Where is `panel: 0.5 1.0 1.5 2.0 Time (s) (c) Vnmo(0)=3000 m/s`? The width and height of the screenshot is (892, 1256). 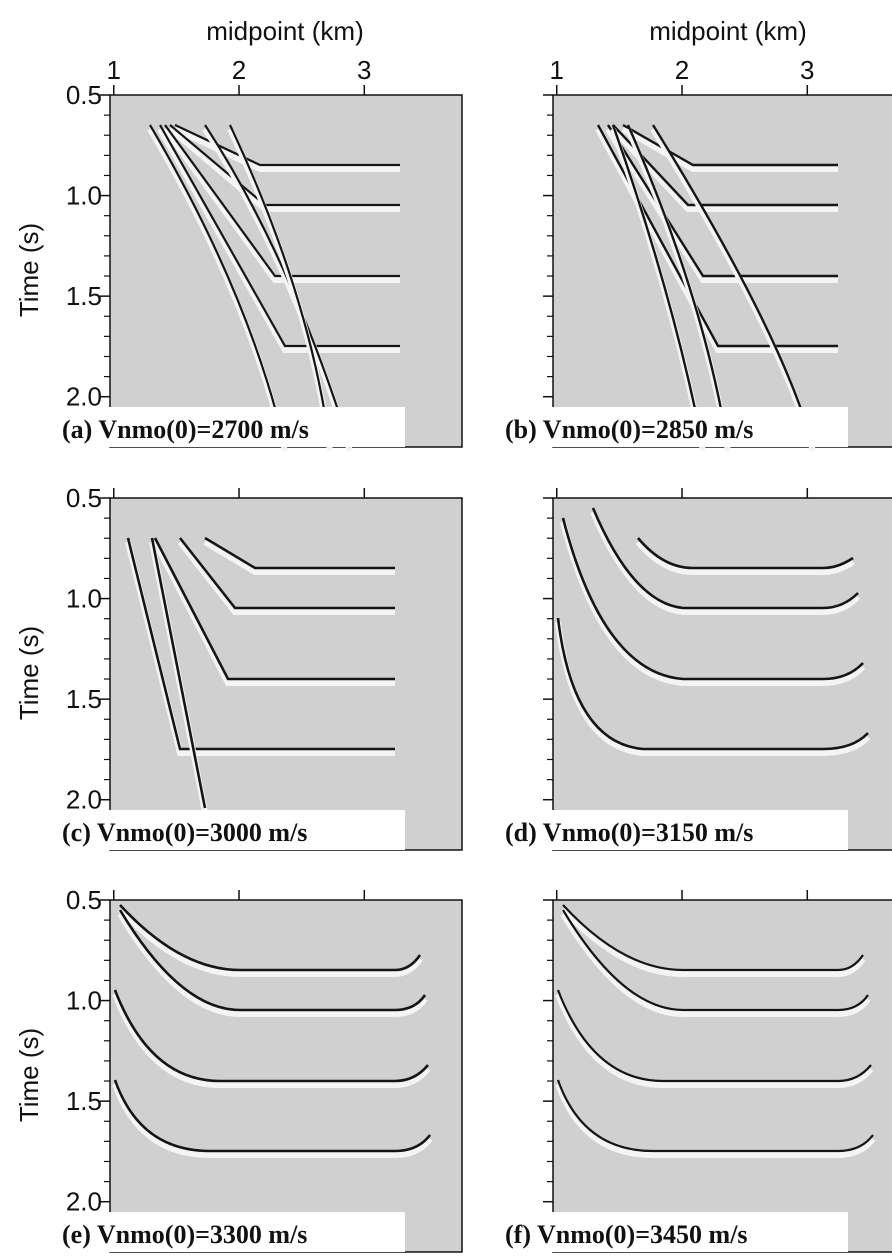 panel: 0.5 1.0 1.5 2.0 Time (s) (c) Vnmo(0)=3000 m/s is located at coordinates (238, 667).